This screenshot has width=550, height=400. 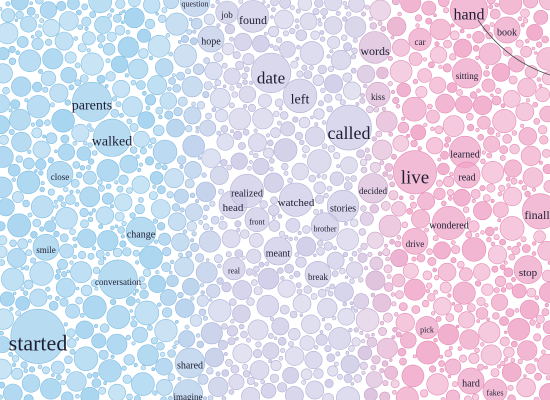 I want to click on word-label: left, so click(x=300, y=100).